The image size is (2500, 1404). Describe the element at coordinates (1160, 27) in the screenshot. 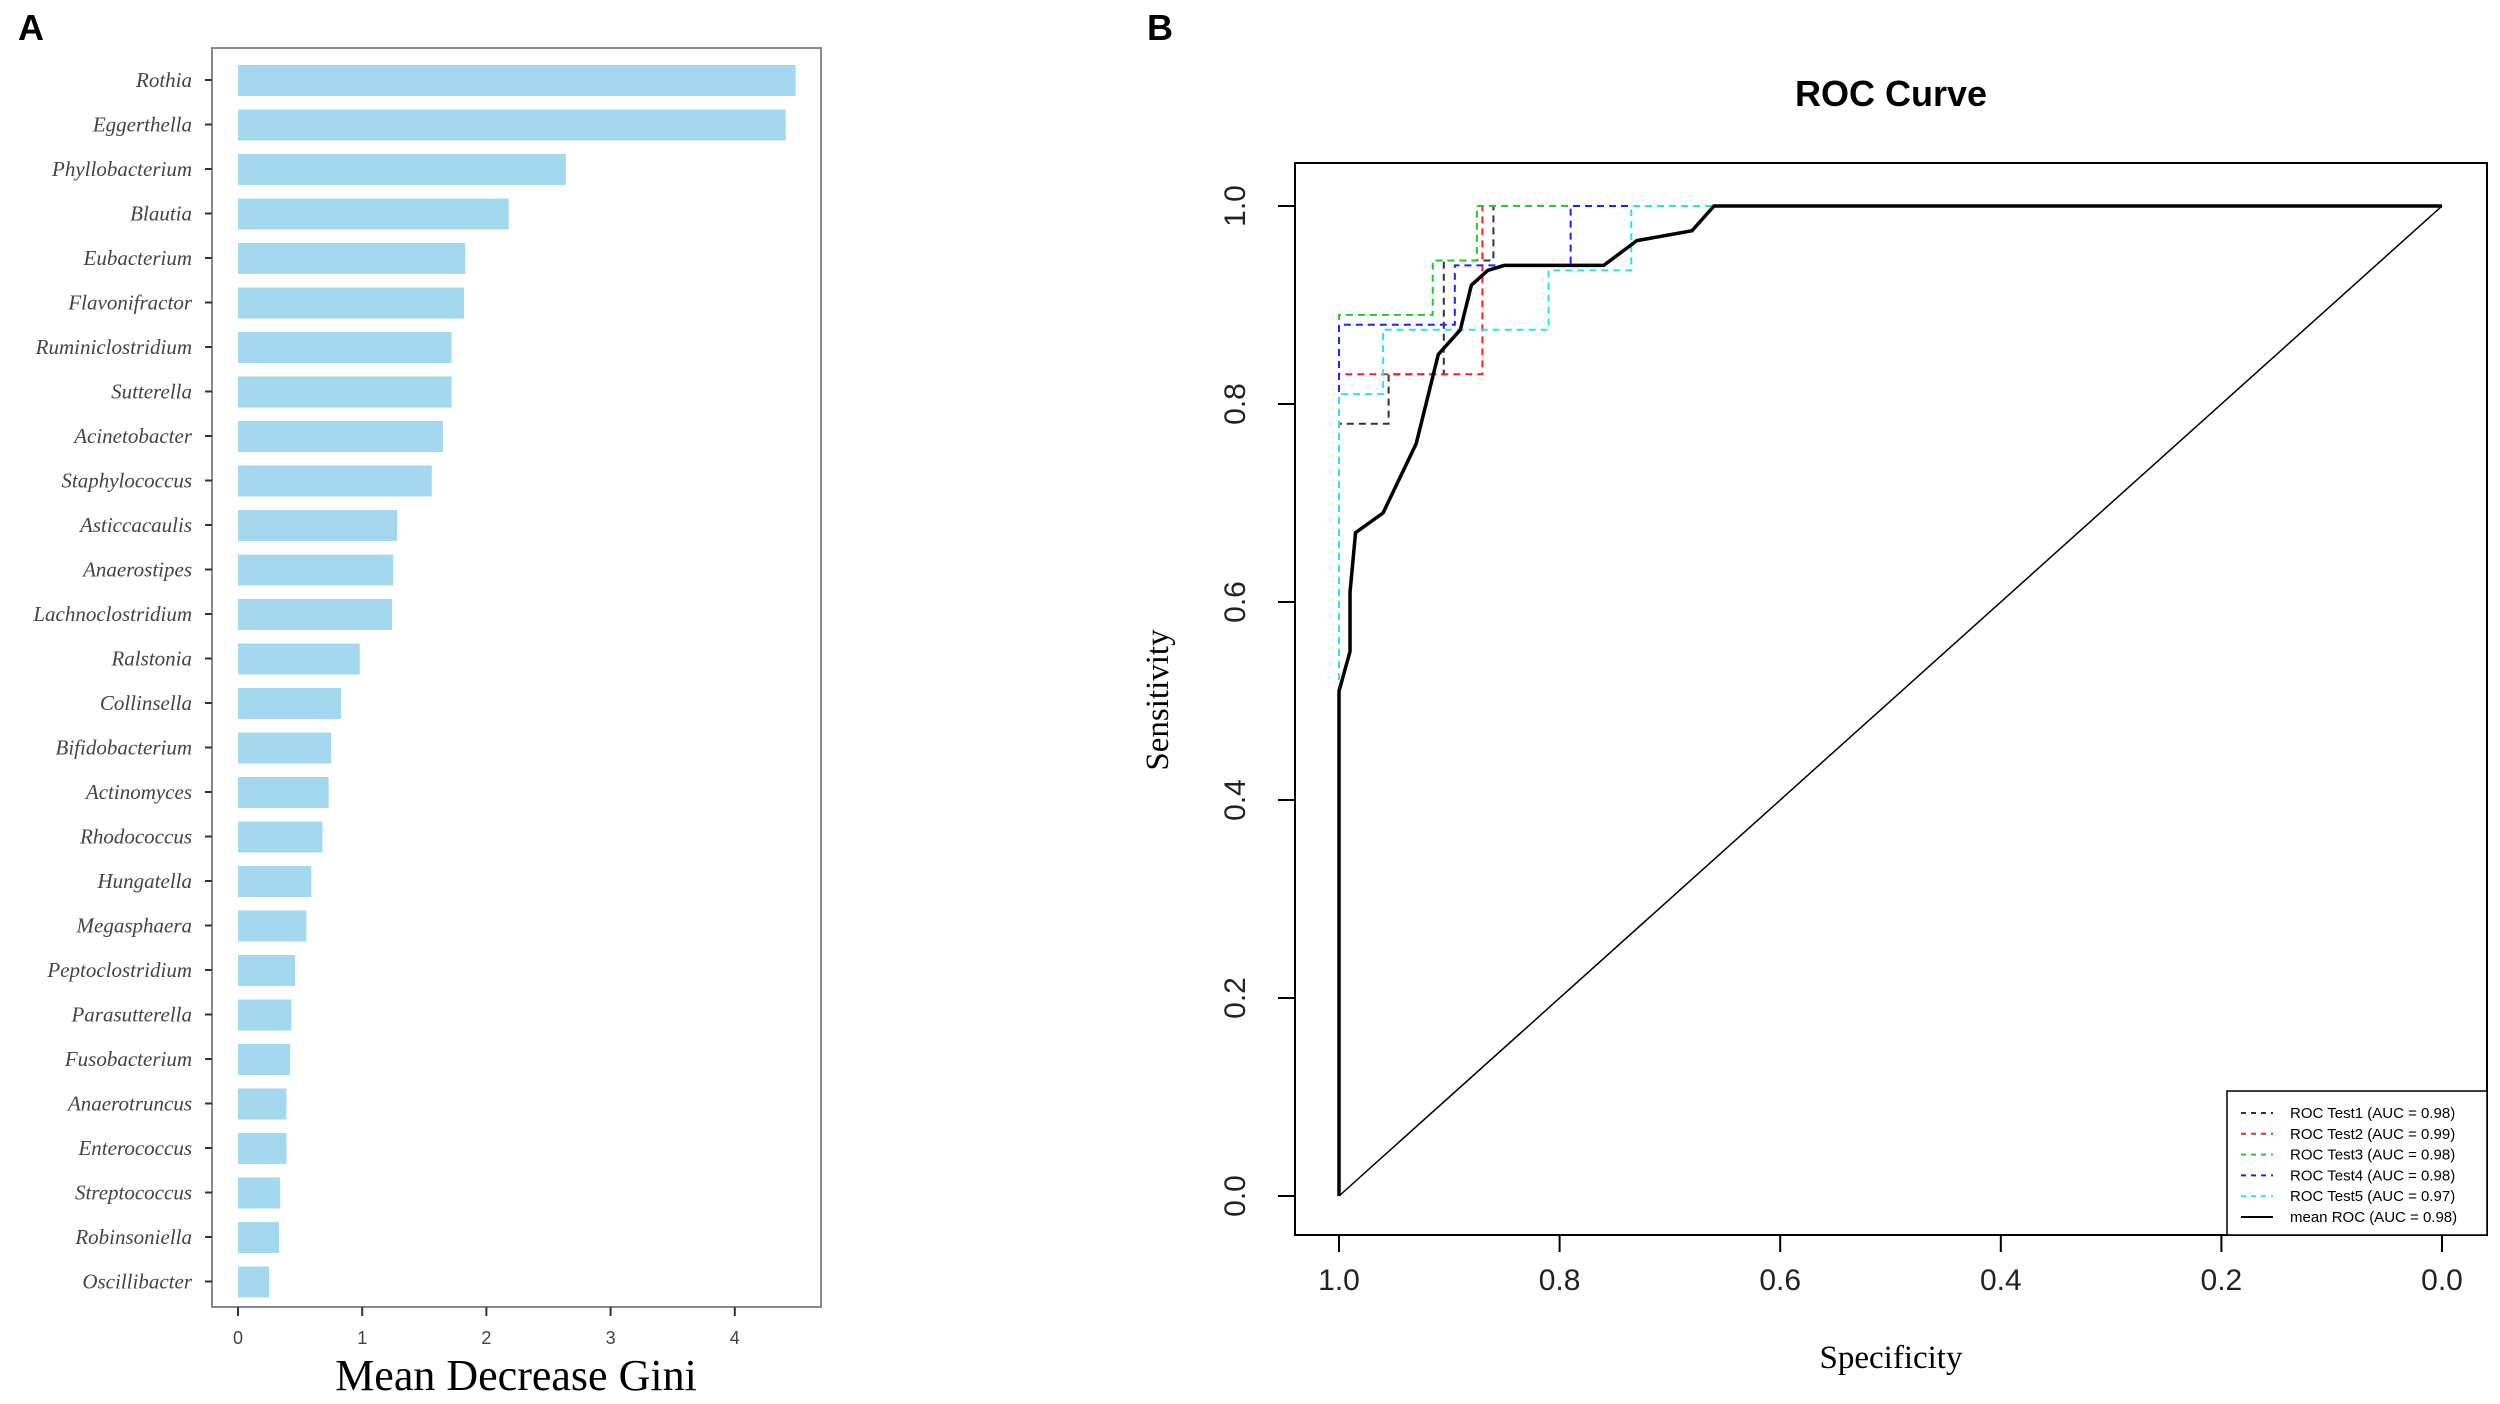

I see `panel-label-b: B` at that location.